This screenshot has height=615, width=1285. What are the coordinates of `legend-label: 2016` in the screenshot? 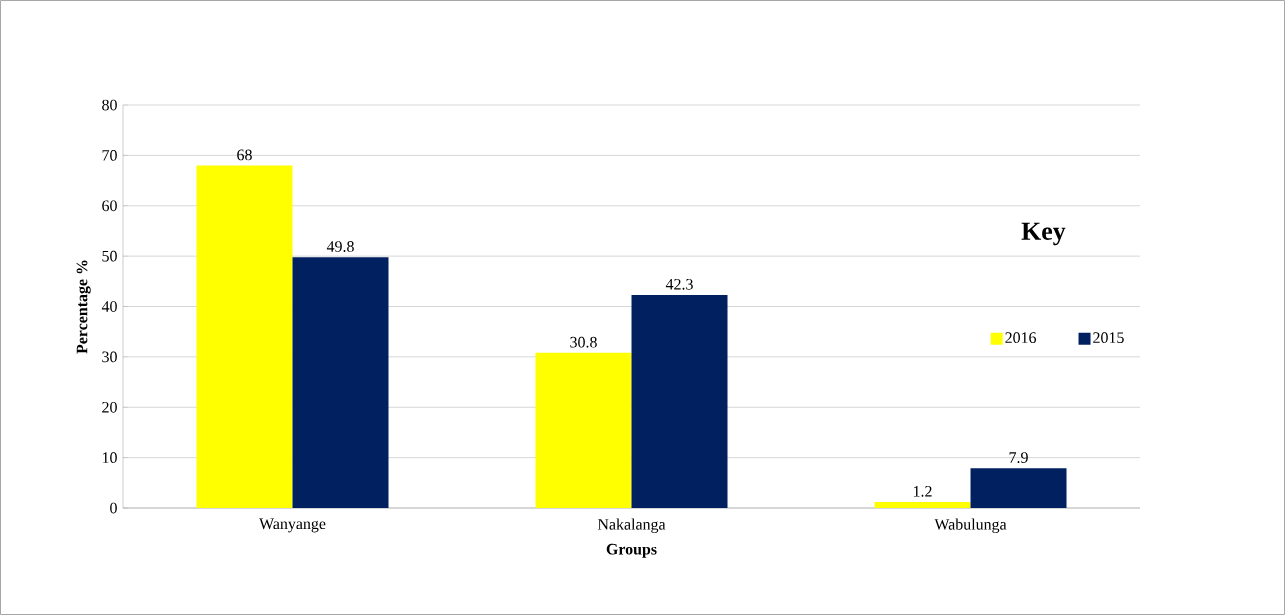 It's located at (1021, 337).